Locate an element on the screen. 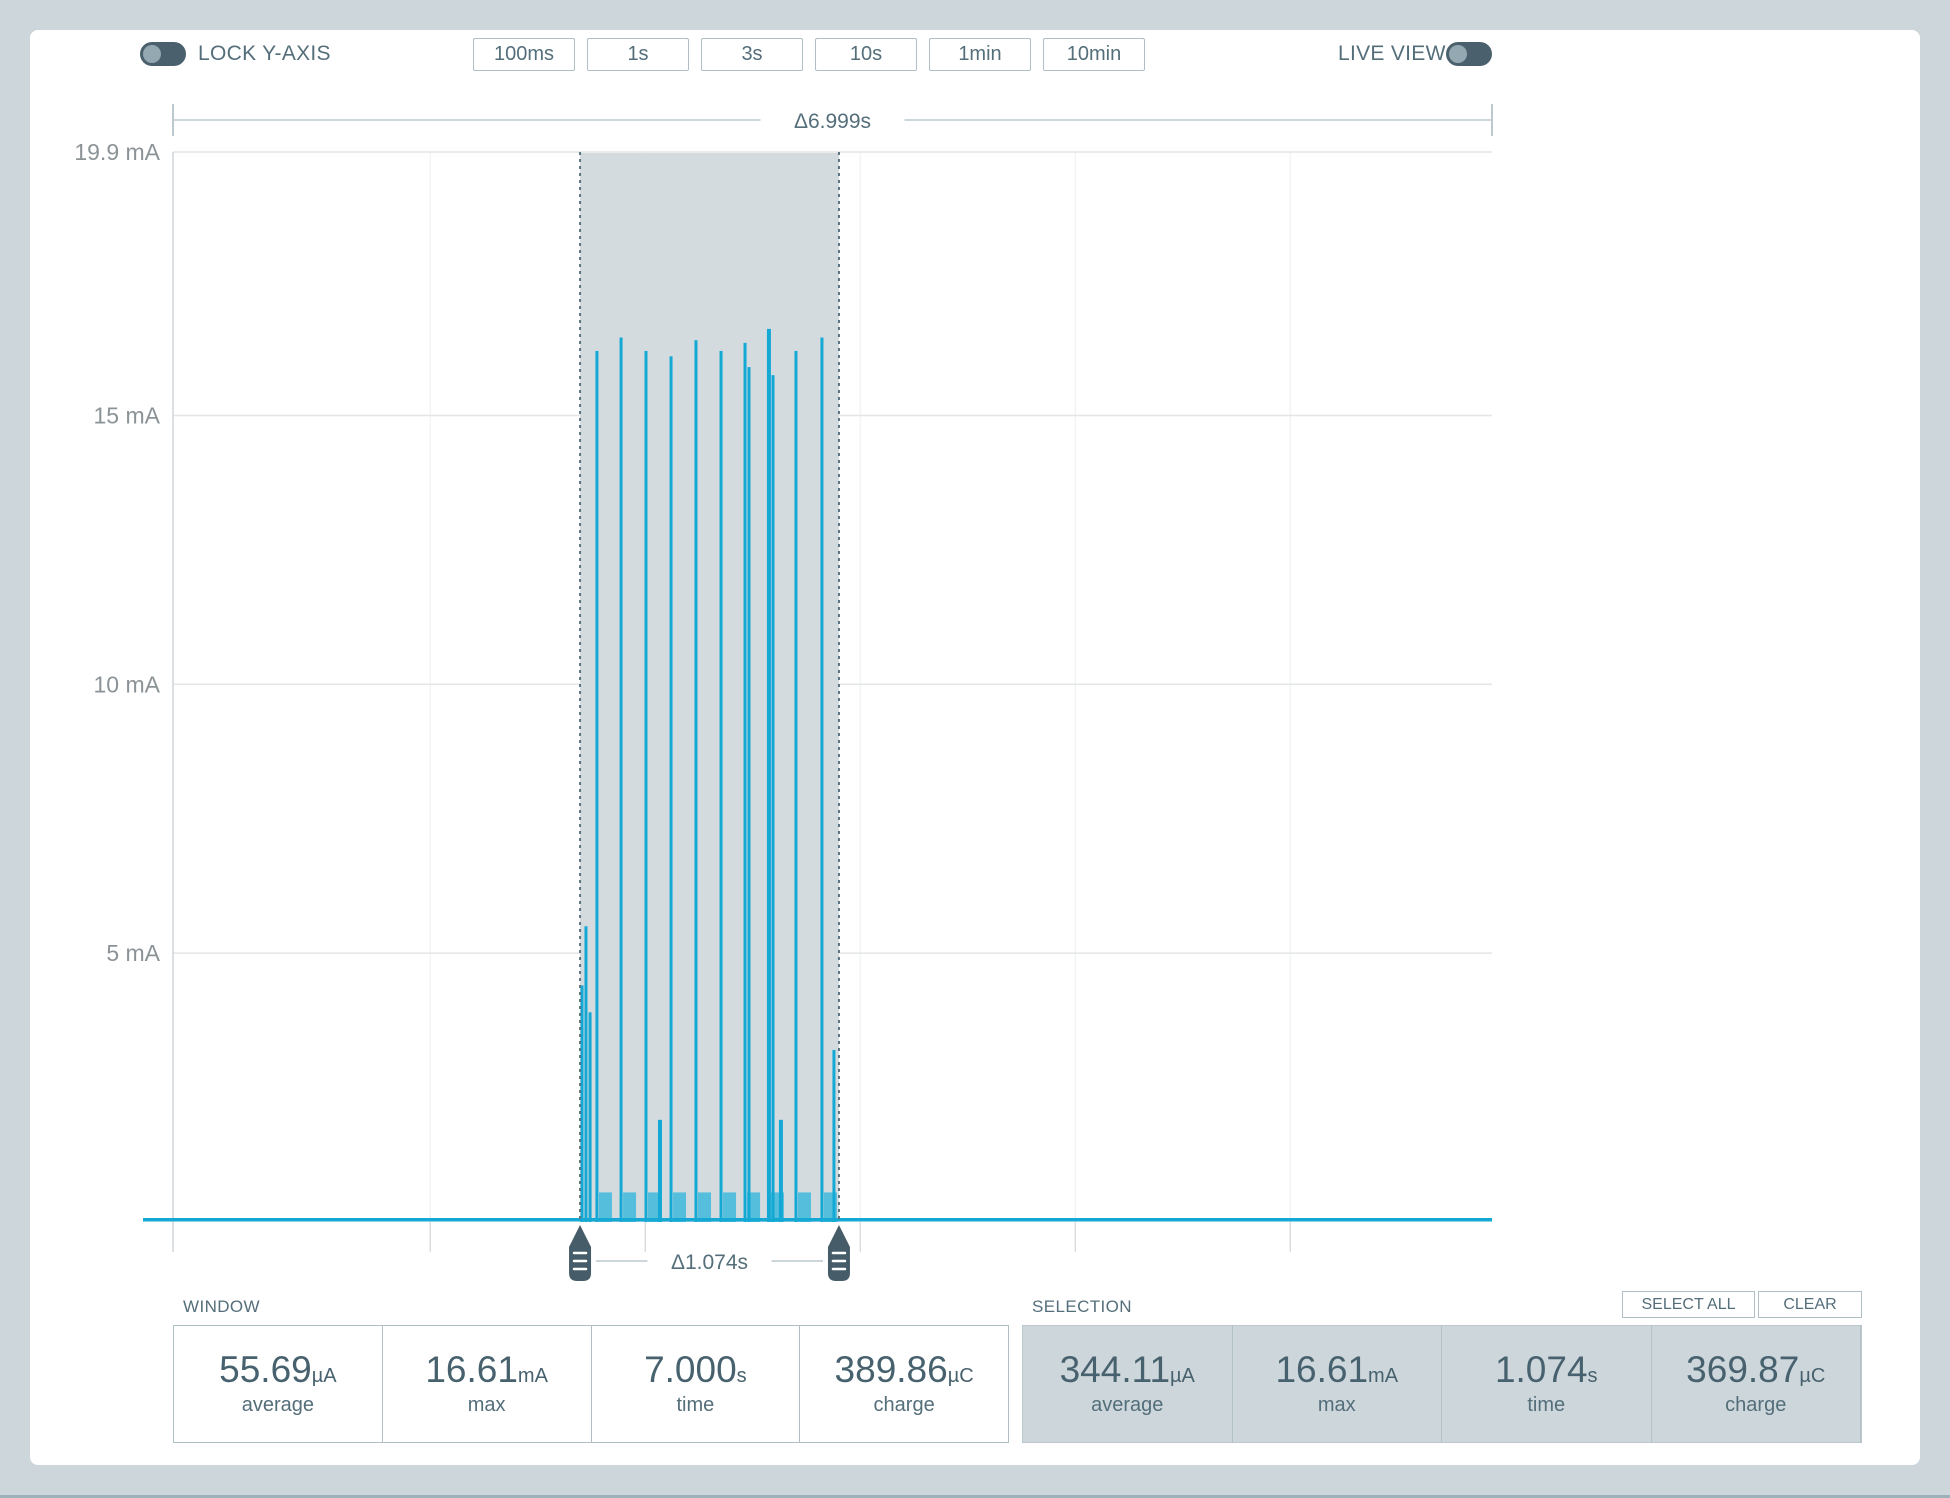 This screenshot has height=1498, width=1950. selection-average-cell: 344.11µA average is located at coordinates (1128, 1384).